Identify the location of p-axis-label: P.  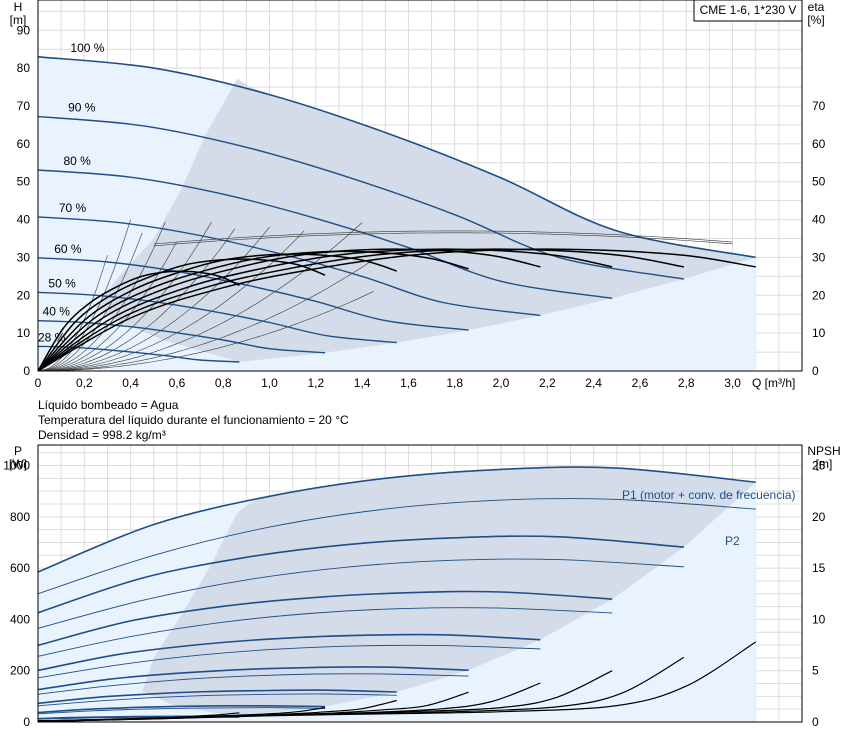
(18, 451).